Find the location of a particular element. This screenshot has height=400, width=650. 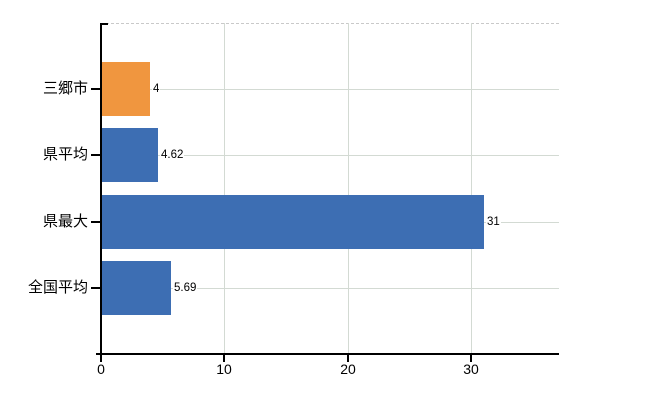

y-axis-top-cap is located at coordinates (104, 24).